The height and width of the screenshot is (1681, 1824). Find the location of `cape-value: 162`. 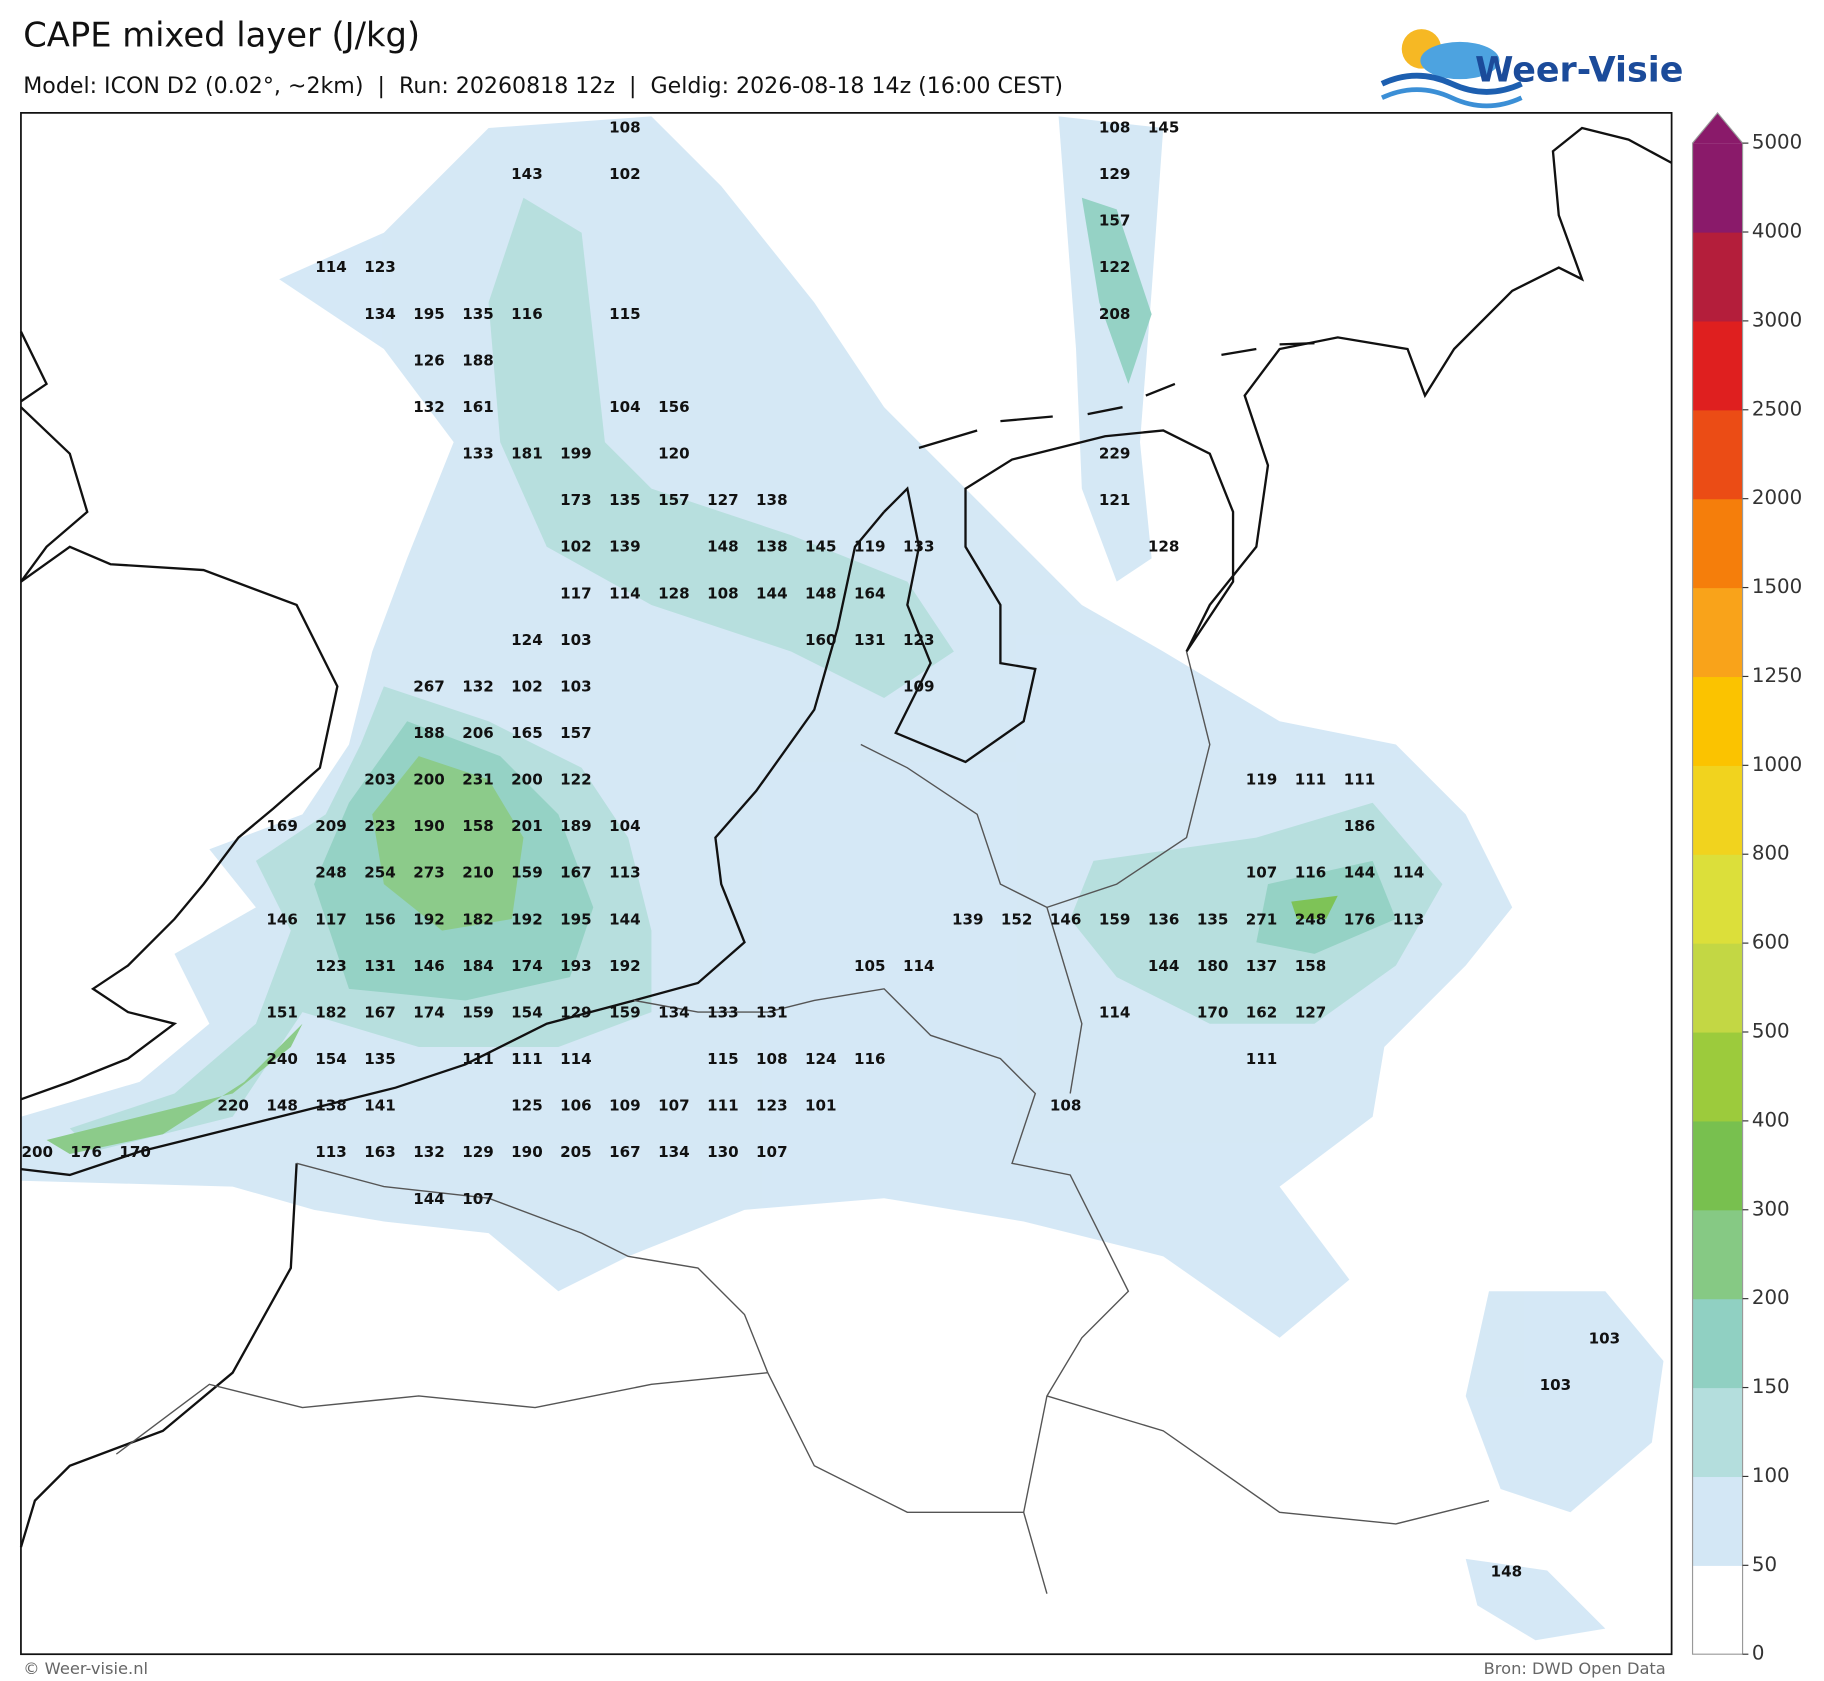

cape-value: 162 is located at coordinates (1262, 1012).